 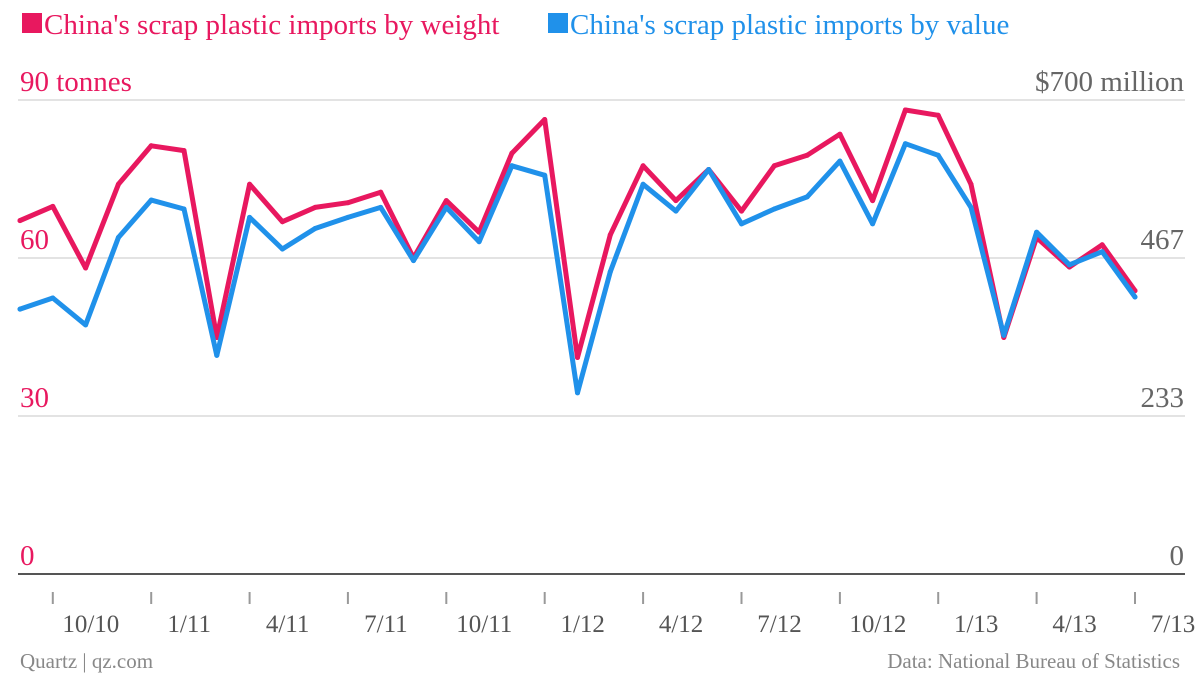 I want to click on legend-label-weight: China's scrap plastic imports by weight, so click(x=271, y=25).